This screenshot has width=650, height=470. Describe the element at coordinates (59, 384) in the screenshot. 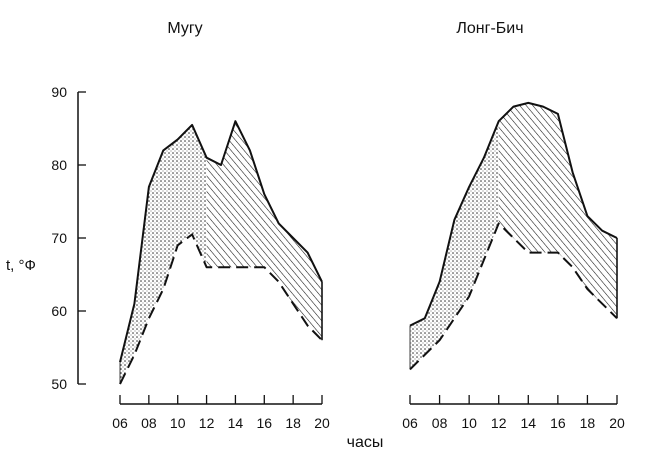

I see `y-tick-label: 50` at that location.